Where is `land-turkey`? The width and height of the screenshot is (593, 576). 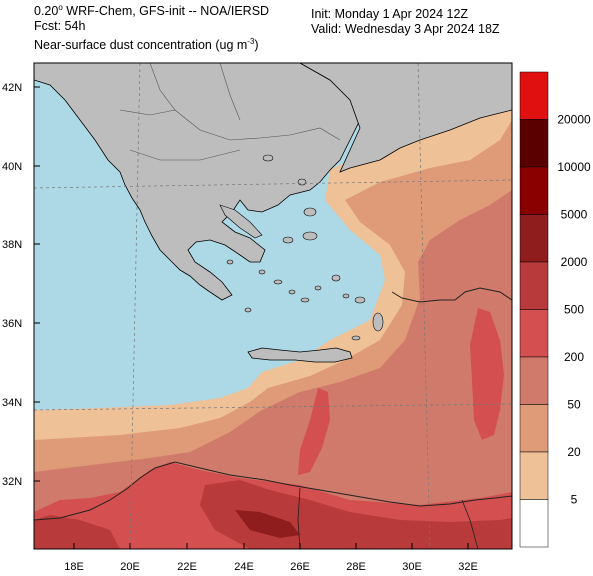 land-turkey is located at coordinates (405, 118).